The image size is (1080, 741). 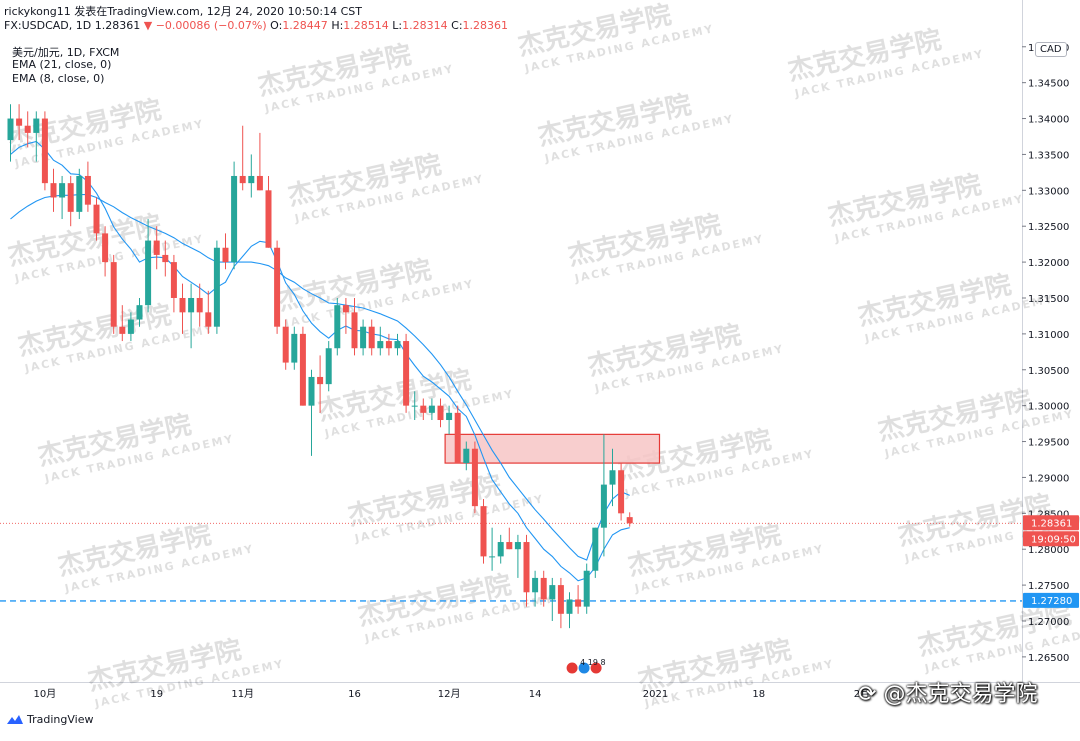 I want to click on canada-flag-icon, so click(x=572, y=668).